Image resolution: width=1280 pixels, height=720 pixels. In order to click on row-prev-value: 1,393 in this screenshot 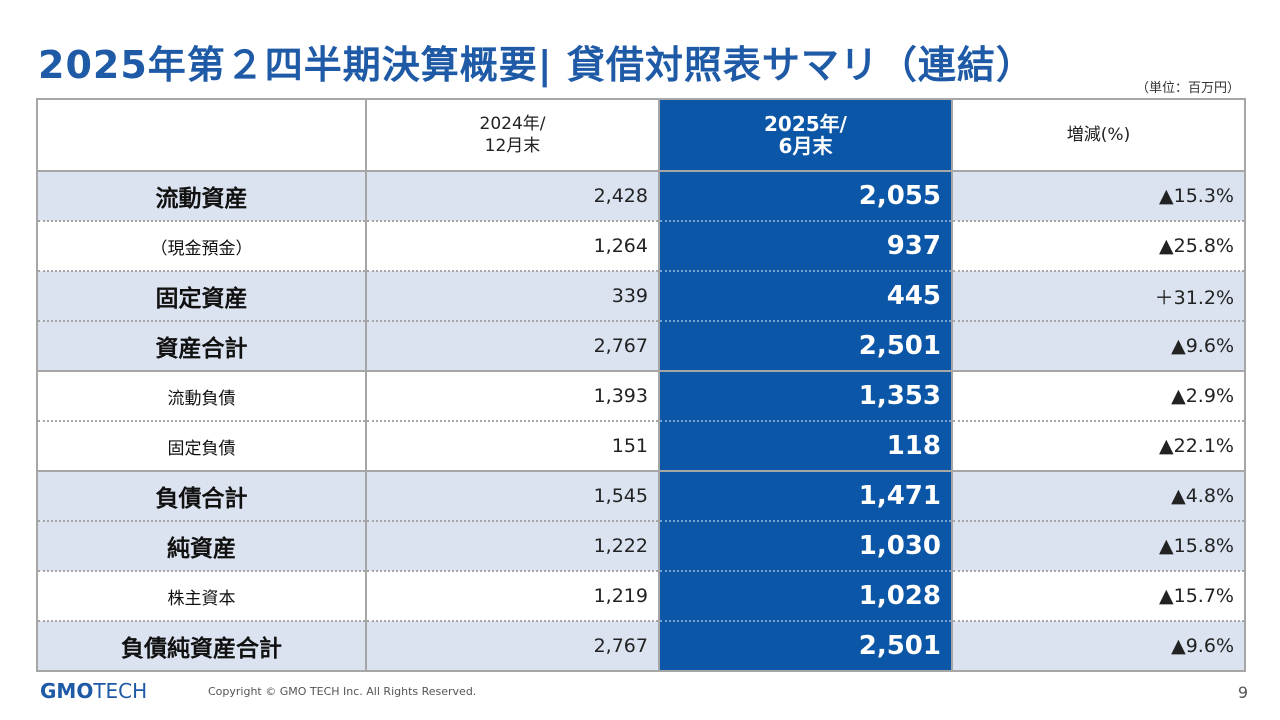, I will do `click(512, 396)`.